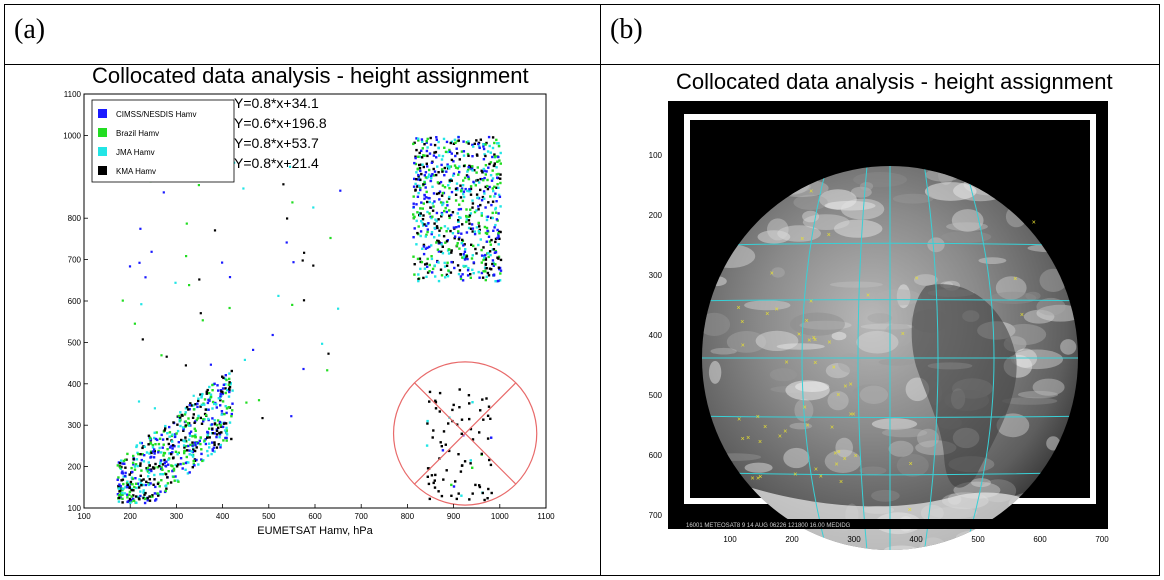 This screenshot has width=1164, height=580. What do you see at coordinates (546, 516) in the screenshot?
I see `x-tick-label: 1100` at bounding box center [546, 516].